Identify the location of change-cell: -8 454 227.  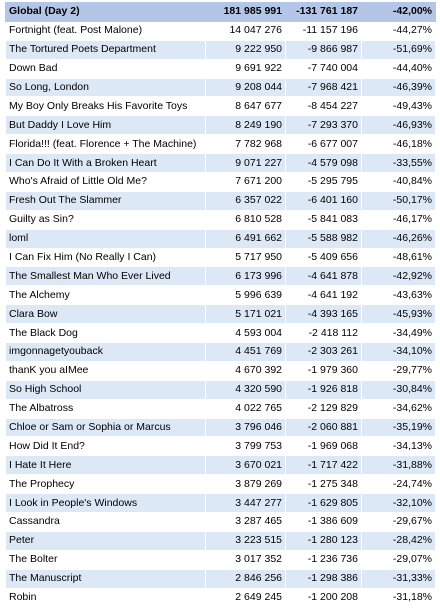
(323, 106).